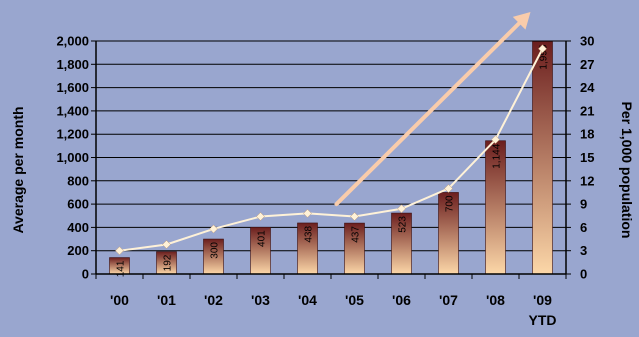  I want to click on left-tick-label: 600, so click(78, 204).